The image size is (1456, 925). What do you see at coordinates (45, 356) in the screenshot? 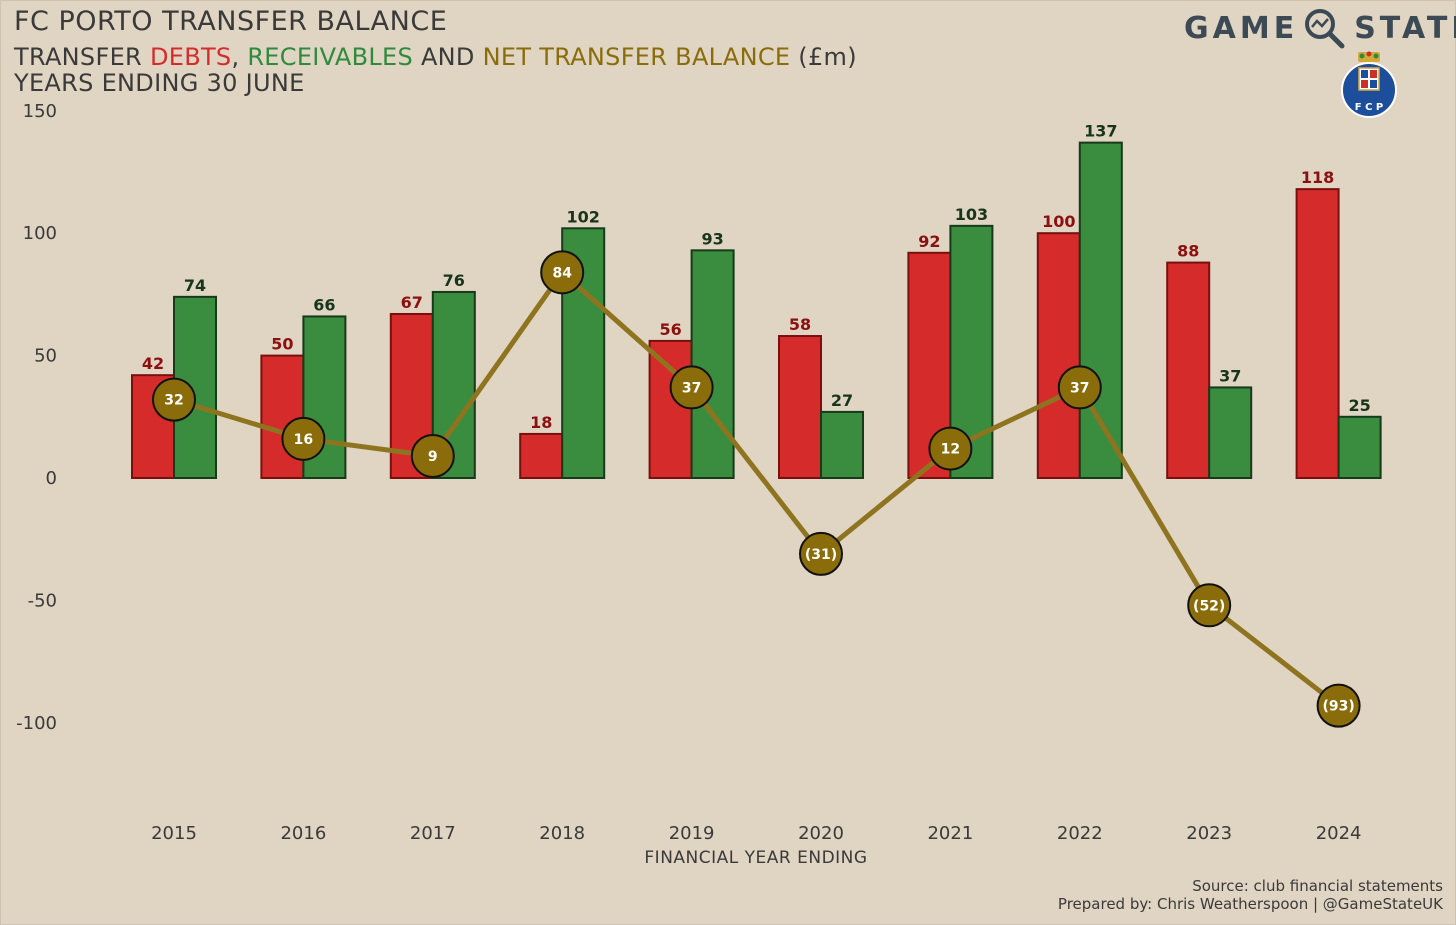
I see `y-tick-label: 50` at bounding box center [45, 356].